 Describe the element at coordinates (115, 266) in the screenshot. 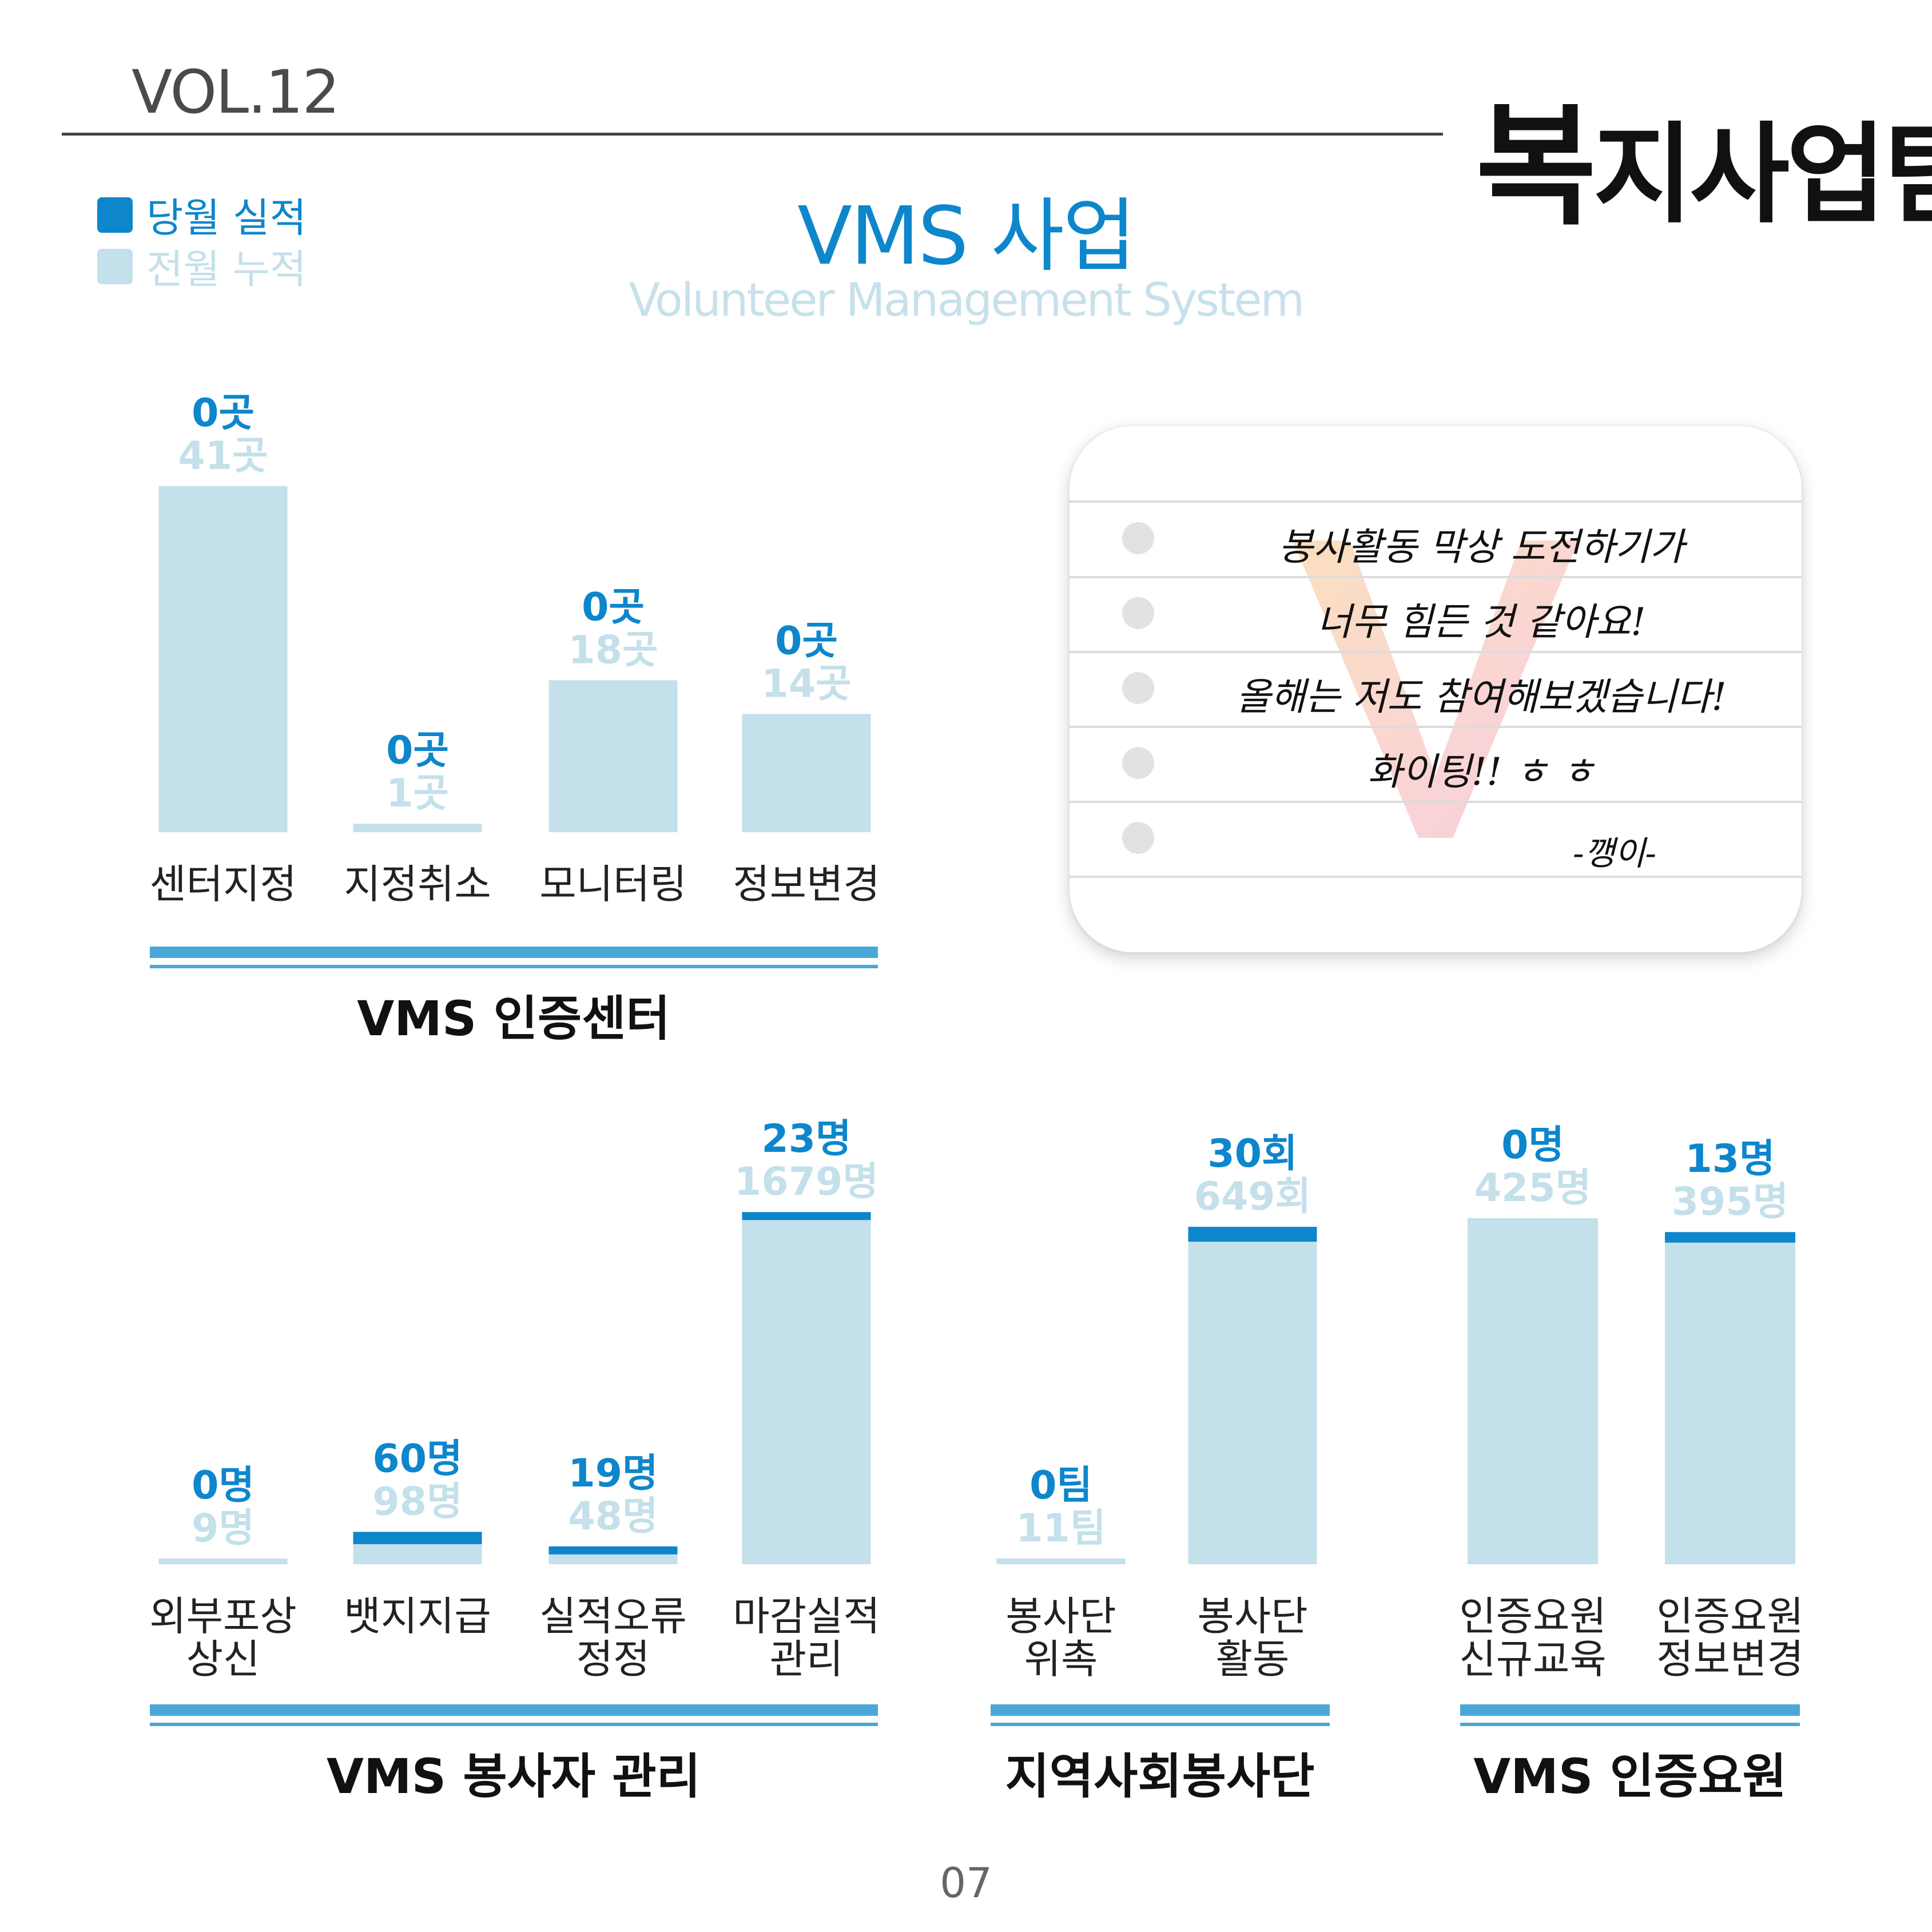

I see `legend-swatch-cumulative` at that location.